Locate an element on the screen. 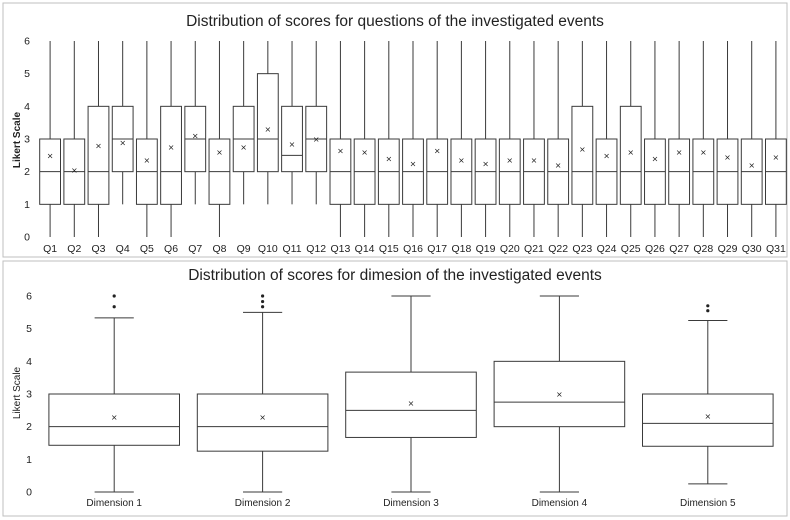  dimension-y-tick-label: 0 is located at coordinates (29, 493).